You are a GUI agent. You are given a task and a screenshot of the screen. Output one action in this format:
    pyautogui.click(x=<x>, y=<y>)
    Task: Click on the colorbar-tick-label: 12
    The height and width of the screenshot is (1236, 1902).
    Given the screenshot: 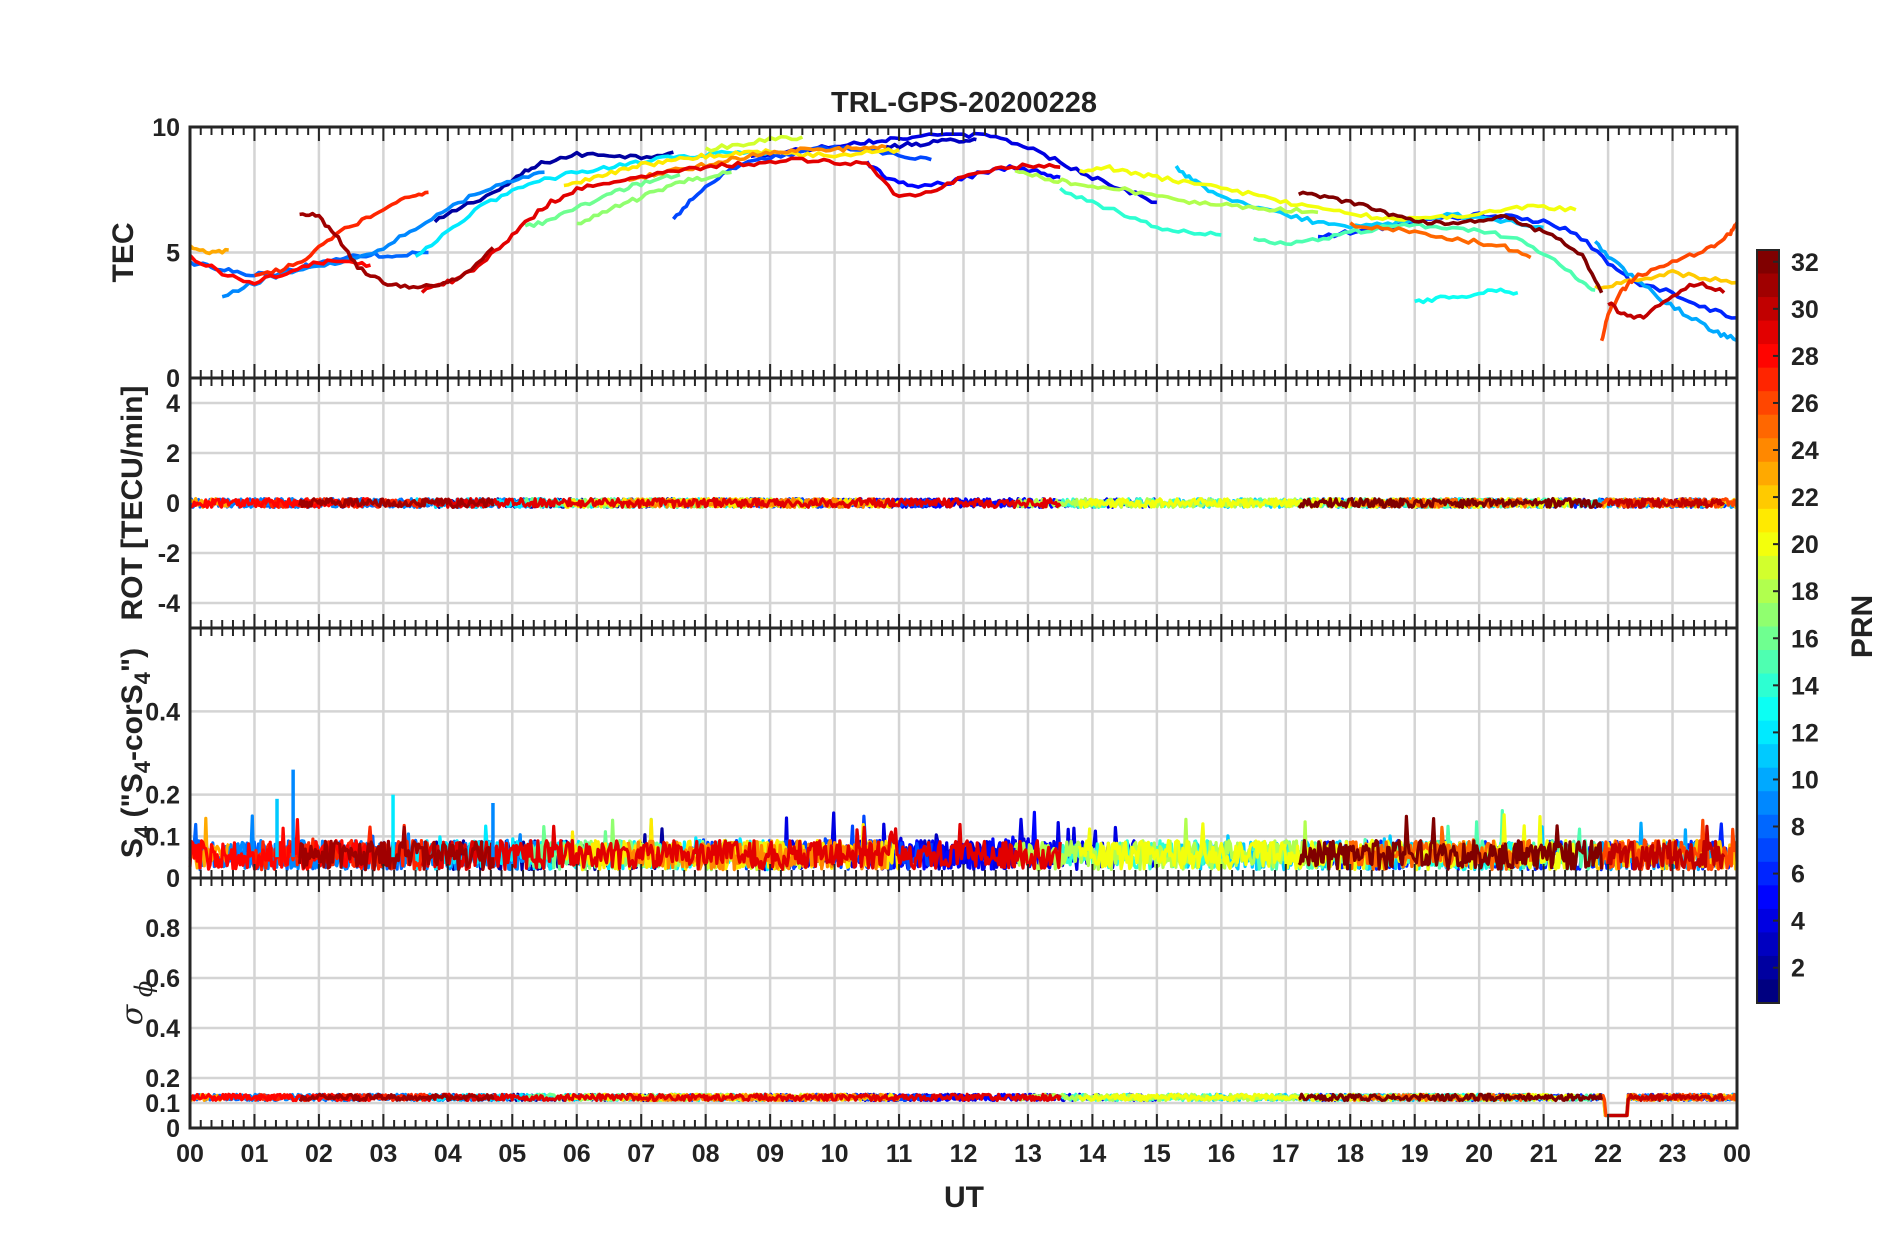 What is the action you would take?
    pyautogui.click(x=1805, y=733)
    